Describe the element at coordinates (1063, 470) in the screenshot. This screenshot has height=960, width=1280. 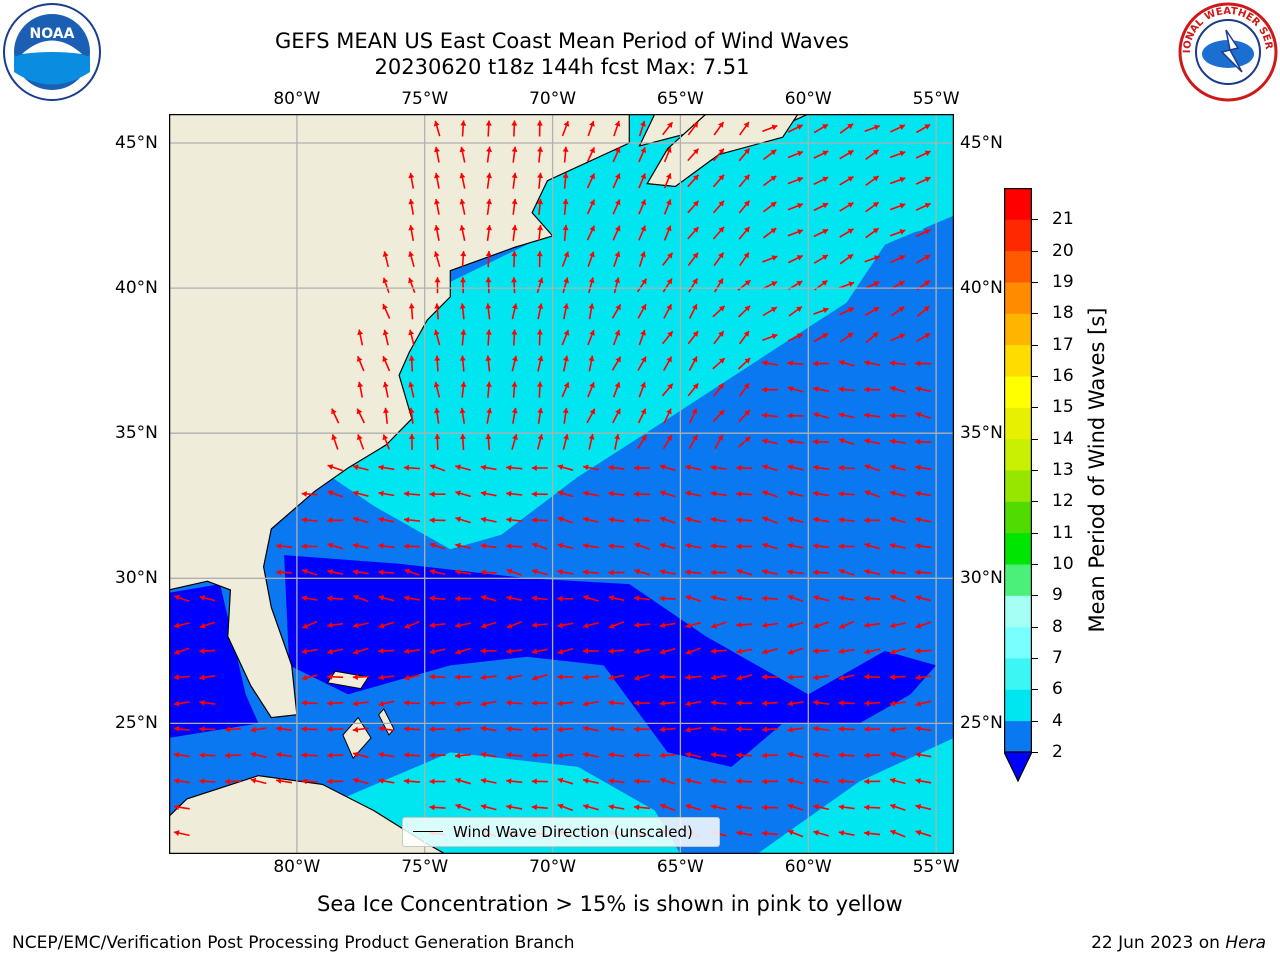
I see `colorbar-tick-label: 13` at that location.